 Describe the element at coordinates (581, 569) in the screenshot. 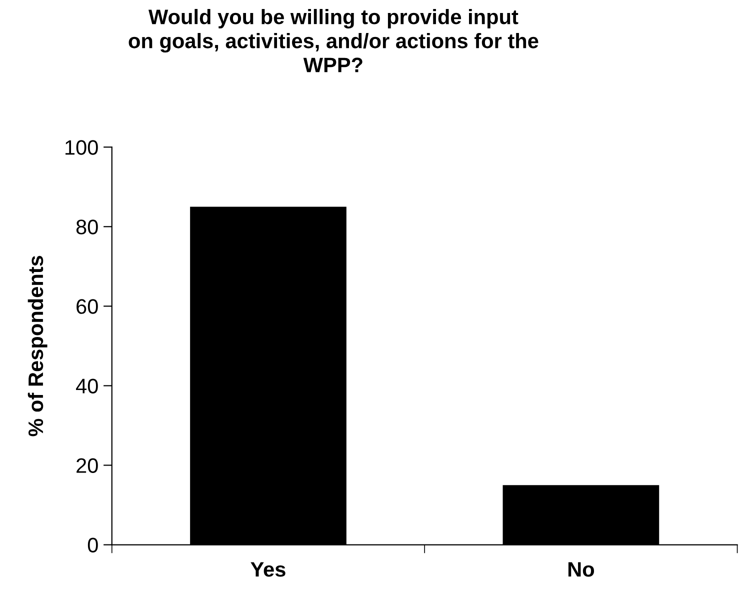

I see `x-tick-label: No` at that location.